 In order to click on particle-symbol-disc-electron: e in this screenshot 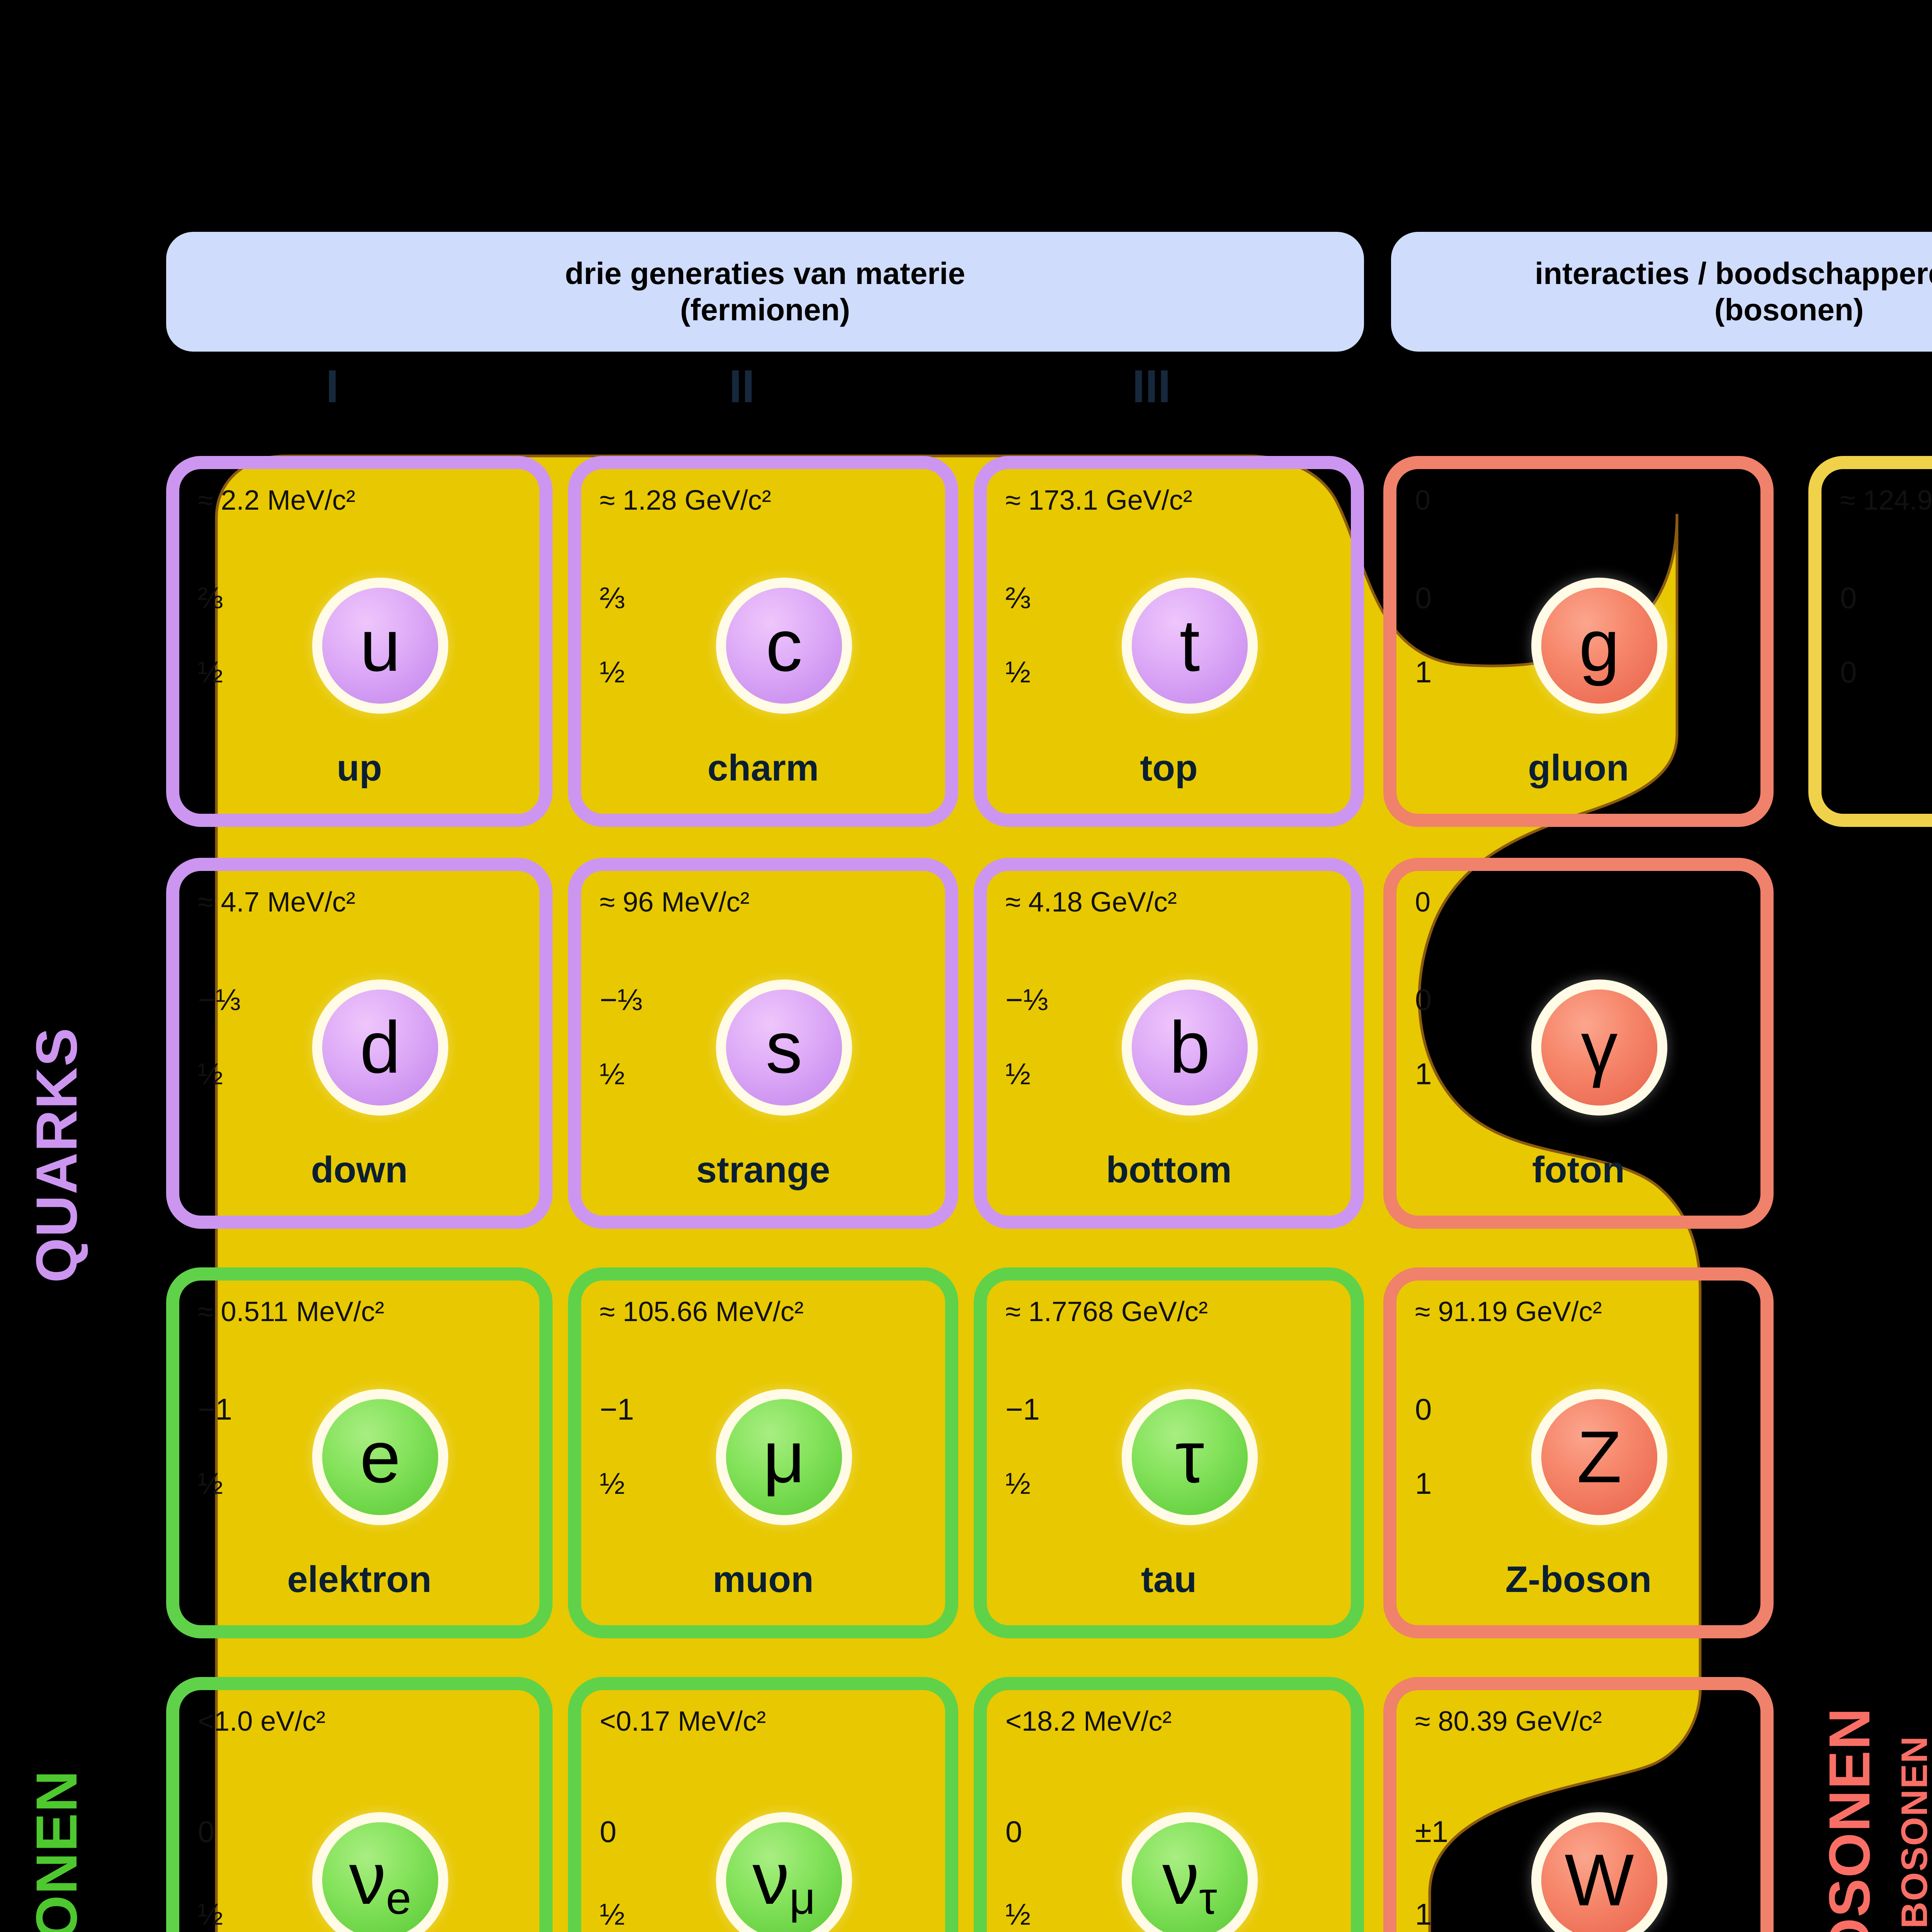, I will do `click(380, 1457)`.